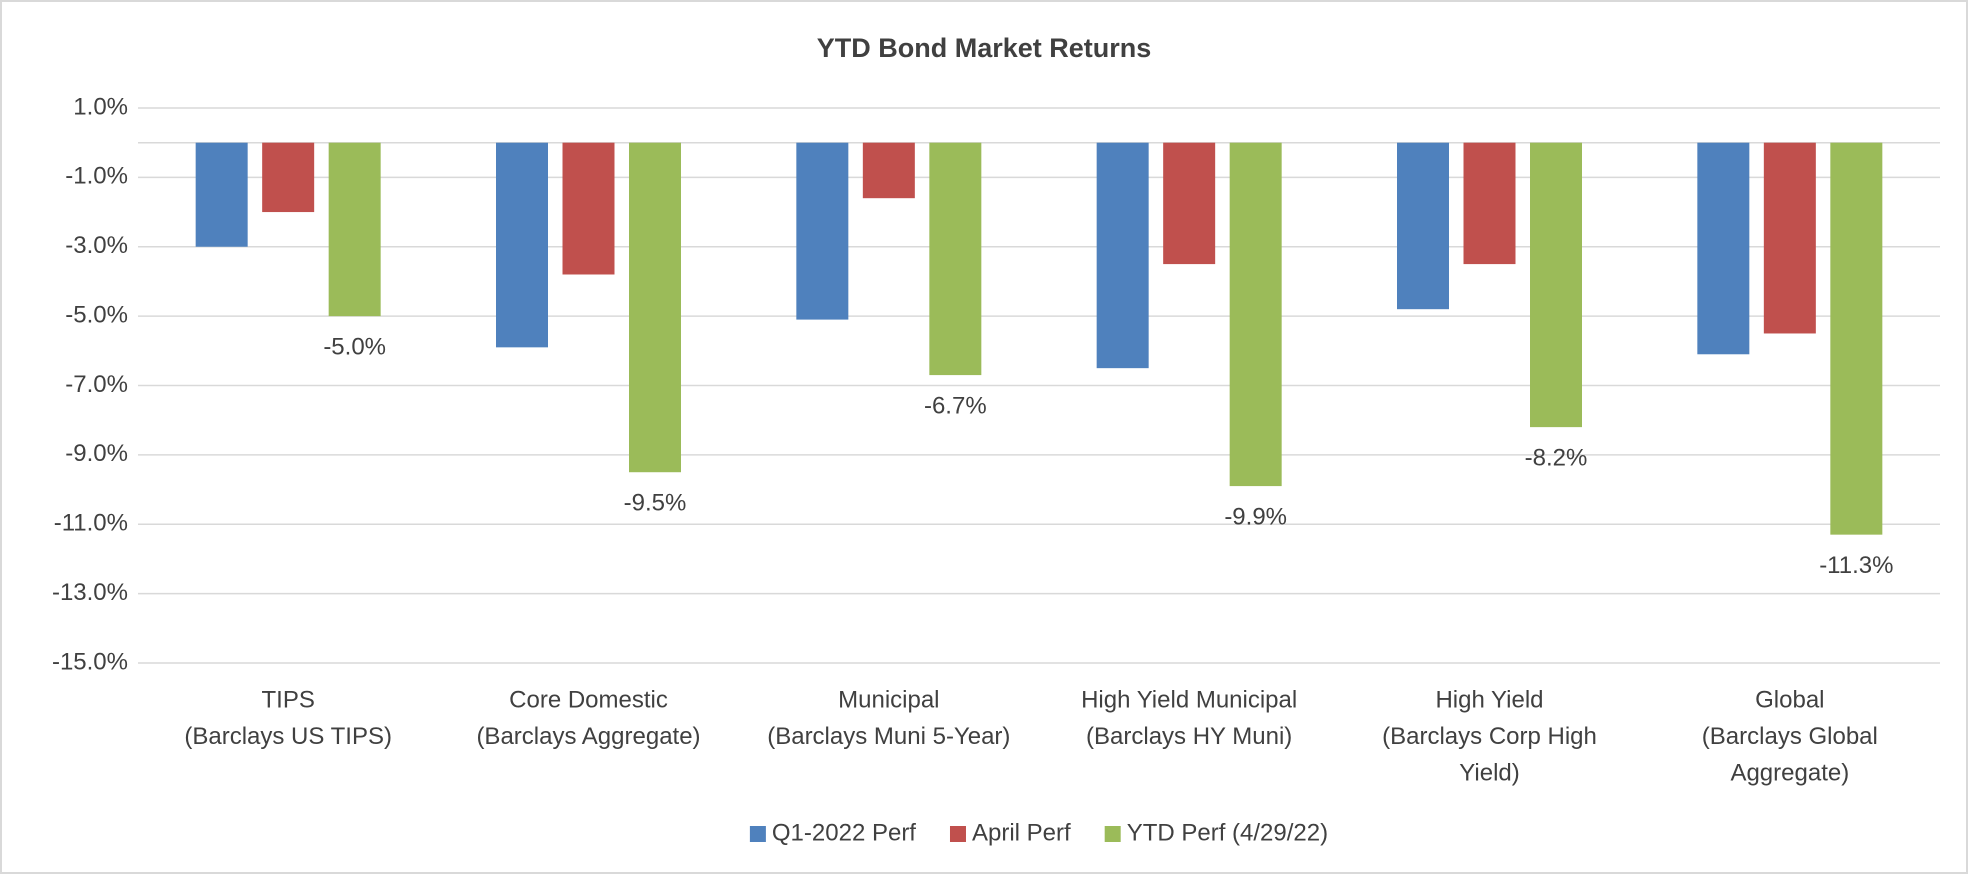 This screenshot has width=1969, height=875. Describe the element at coordinates (888, 699) in the screenshot. I see `x-tick-label: Municipal` at that location.